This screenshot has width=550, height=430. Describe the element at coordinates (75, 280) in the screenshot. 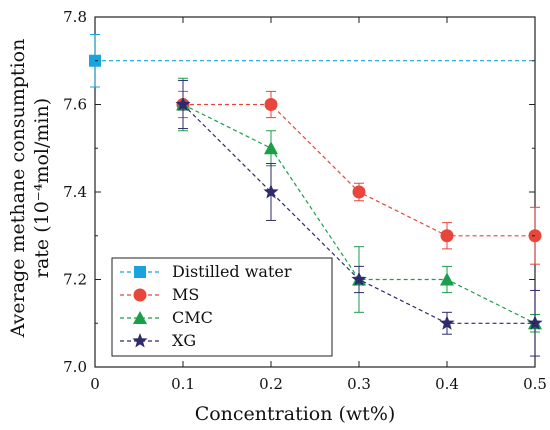

I see `y-tick-label: 7.2` at that location.